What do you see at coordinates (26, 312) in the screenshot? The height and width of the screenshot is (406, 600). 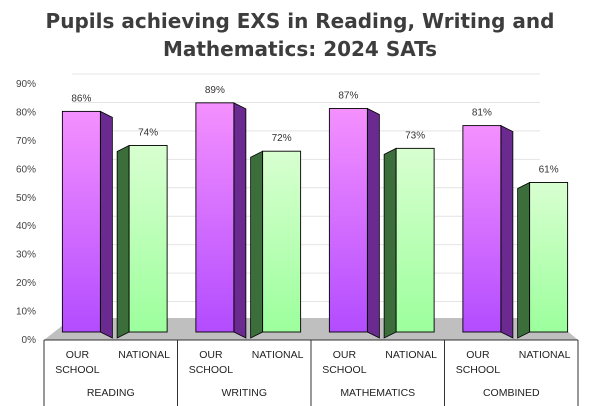 I see `y-tick-label: 10%` at bounding box center [26, 312].